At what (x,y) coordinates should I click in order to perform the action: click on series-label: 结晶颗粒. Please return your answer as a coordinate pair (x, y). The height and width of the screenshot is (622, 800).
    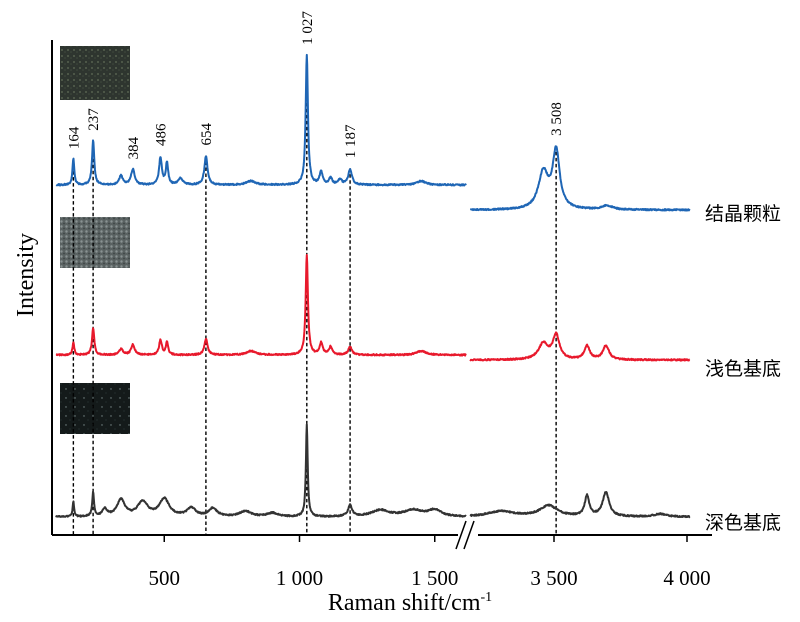
    Looking at the image, I should click on (743, 214).